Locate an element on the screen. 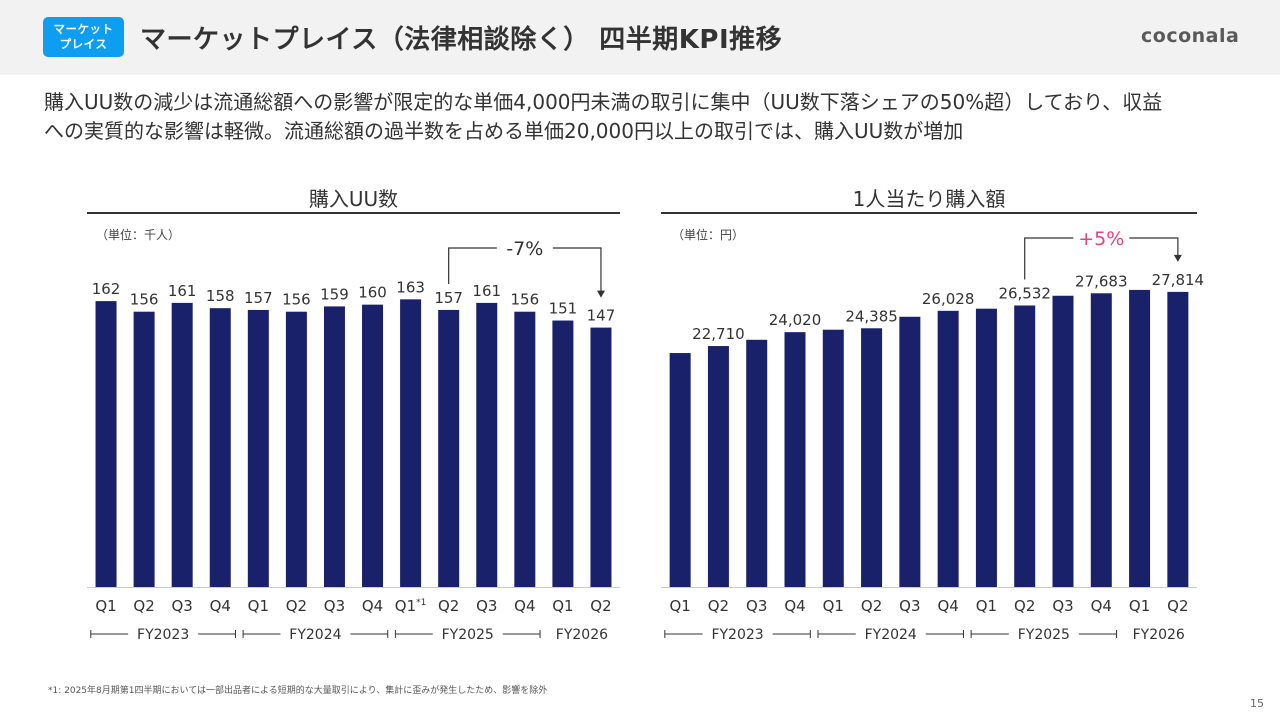 This screenshot has height=720, width=1280. left-chart-unit: （単位：千人） is located at coordinates (138, 235).